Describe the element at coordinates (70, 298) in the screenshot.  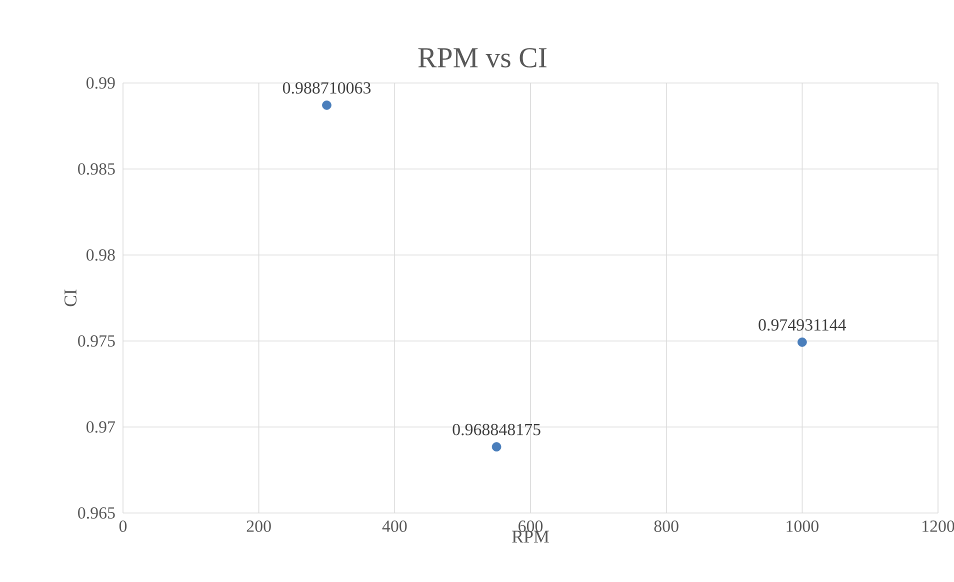
I see `y-axis-title: CI` at that location.